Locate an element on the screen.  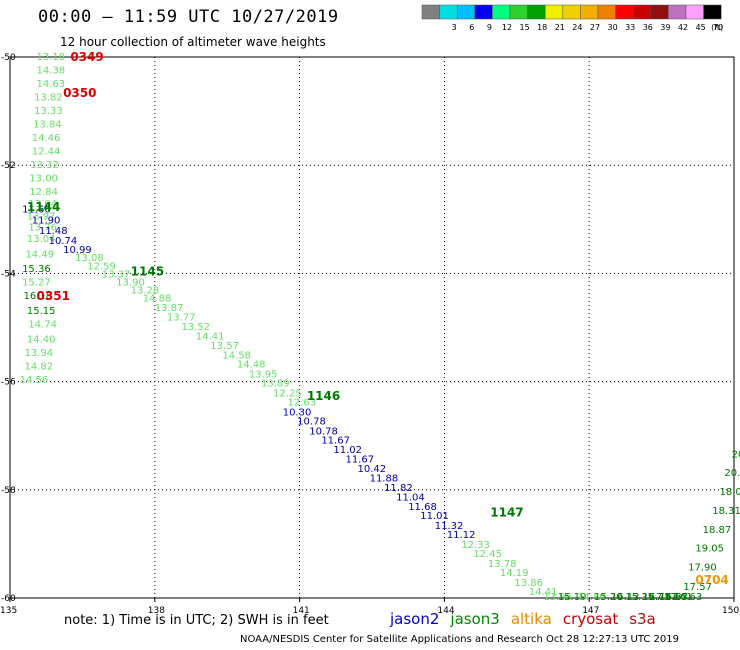
swh-value-label: 12.45 is located at coordinates (487, 554).